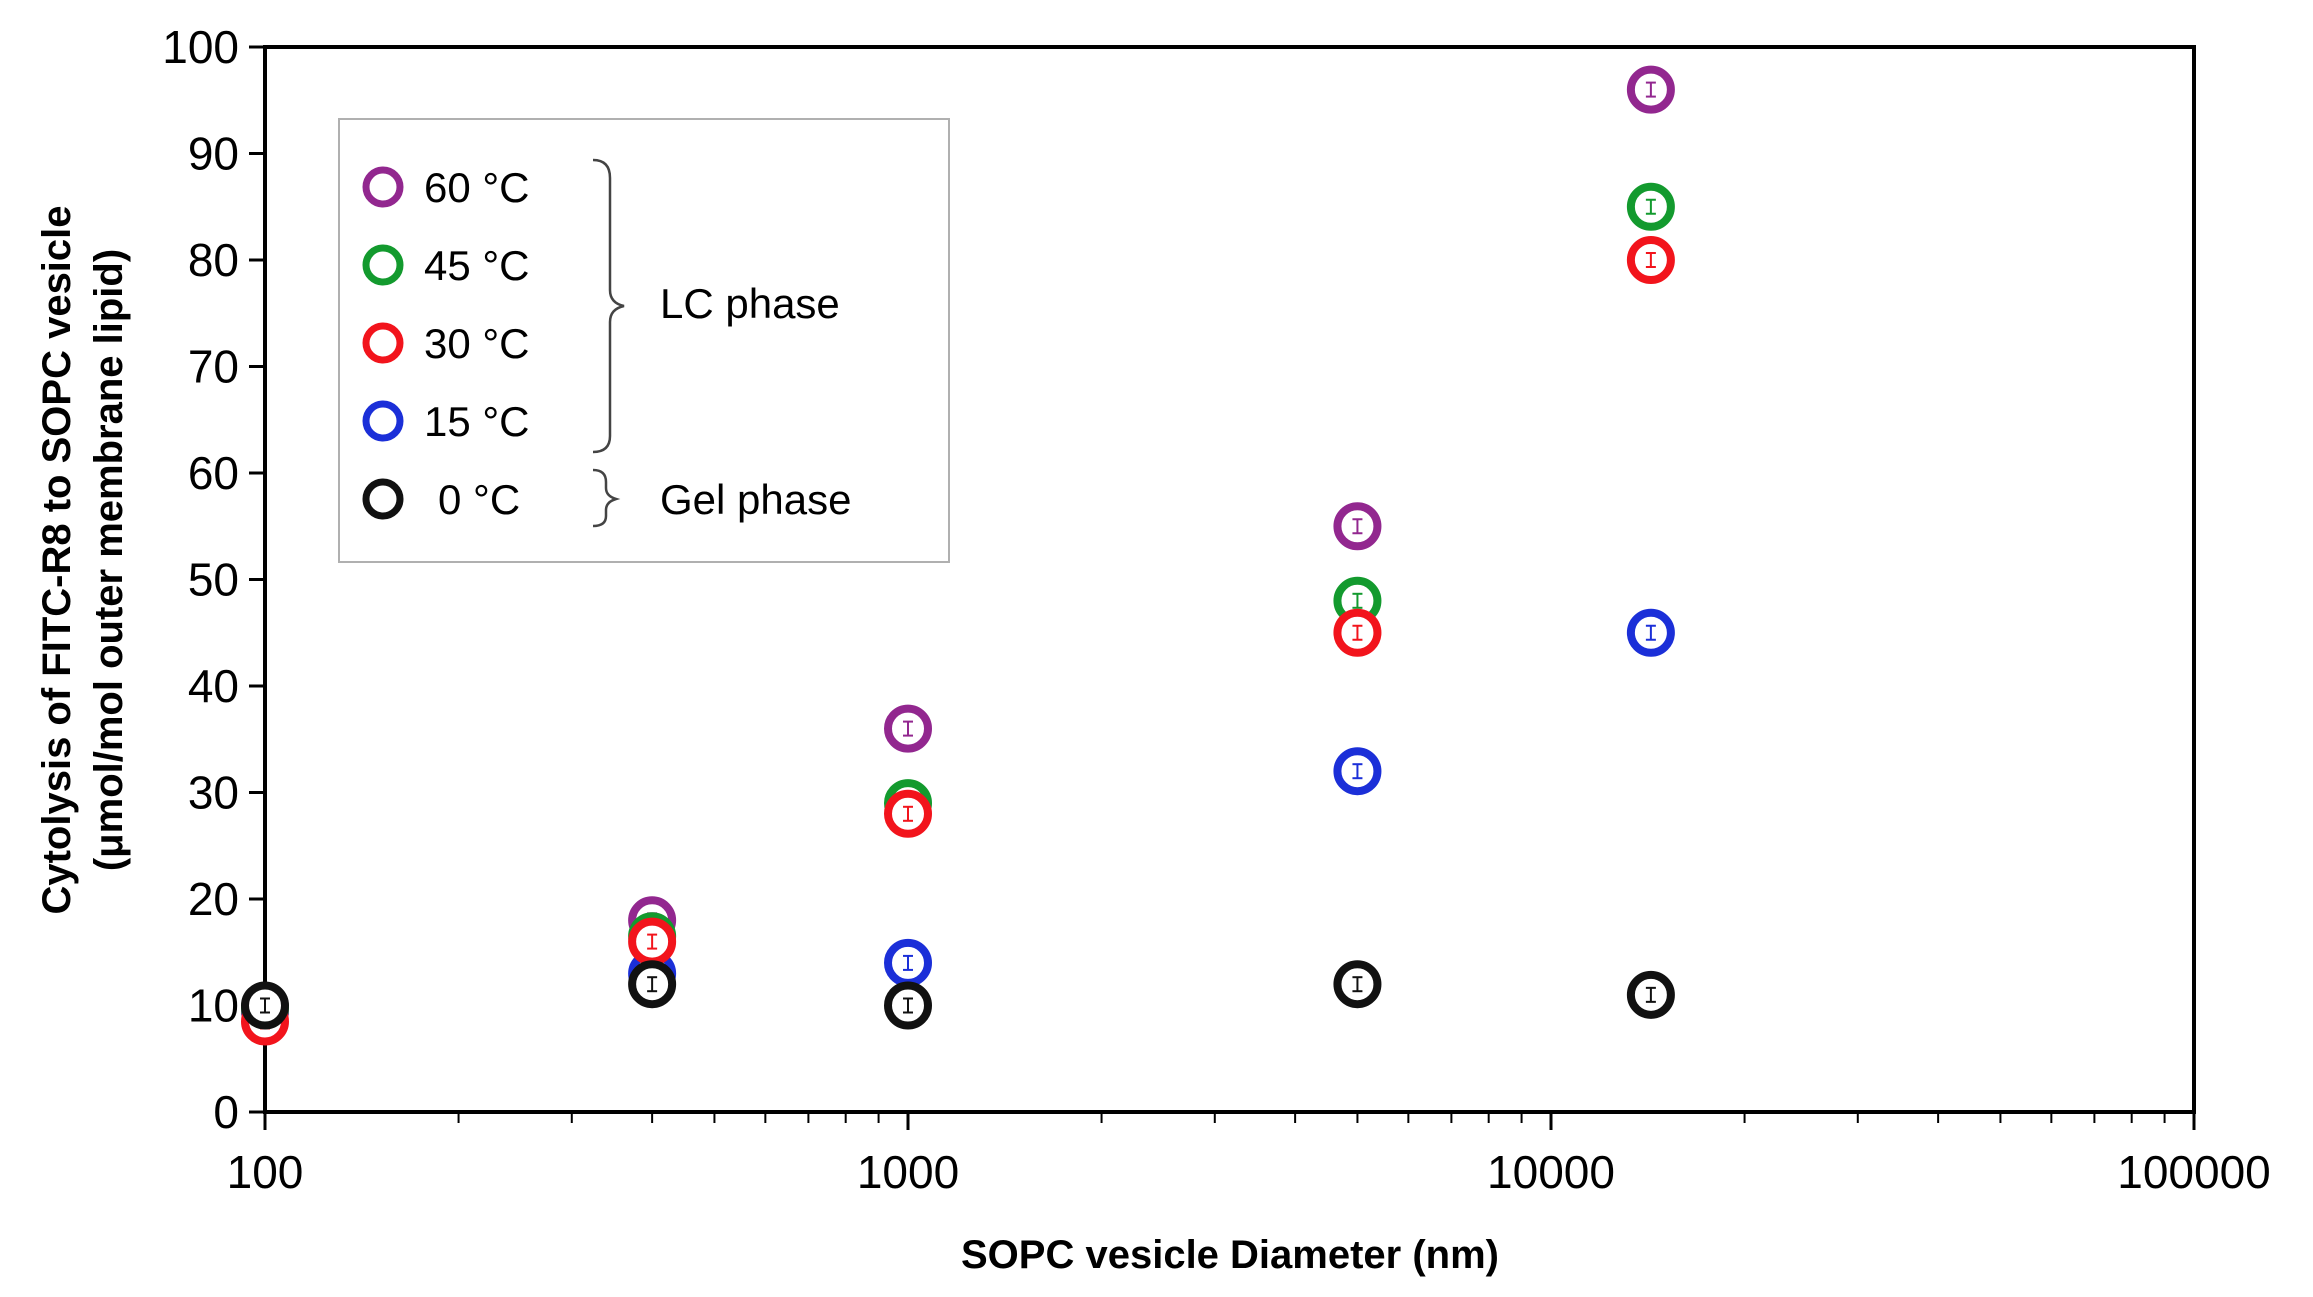  Describe the element at coordinates (57, 559) in the screenshot. I see `y-axis-title-line1: Cytolysis of FITC-R8 to SOPC vesicle` at that location.